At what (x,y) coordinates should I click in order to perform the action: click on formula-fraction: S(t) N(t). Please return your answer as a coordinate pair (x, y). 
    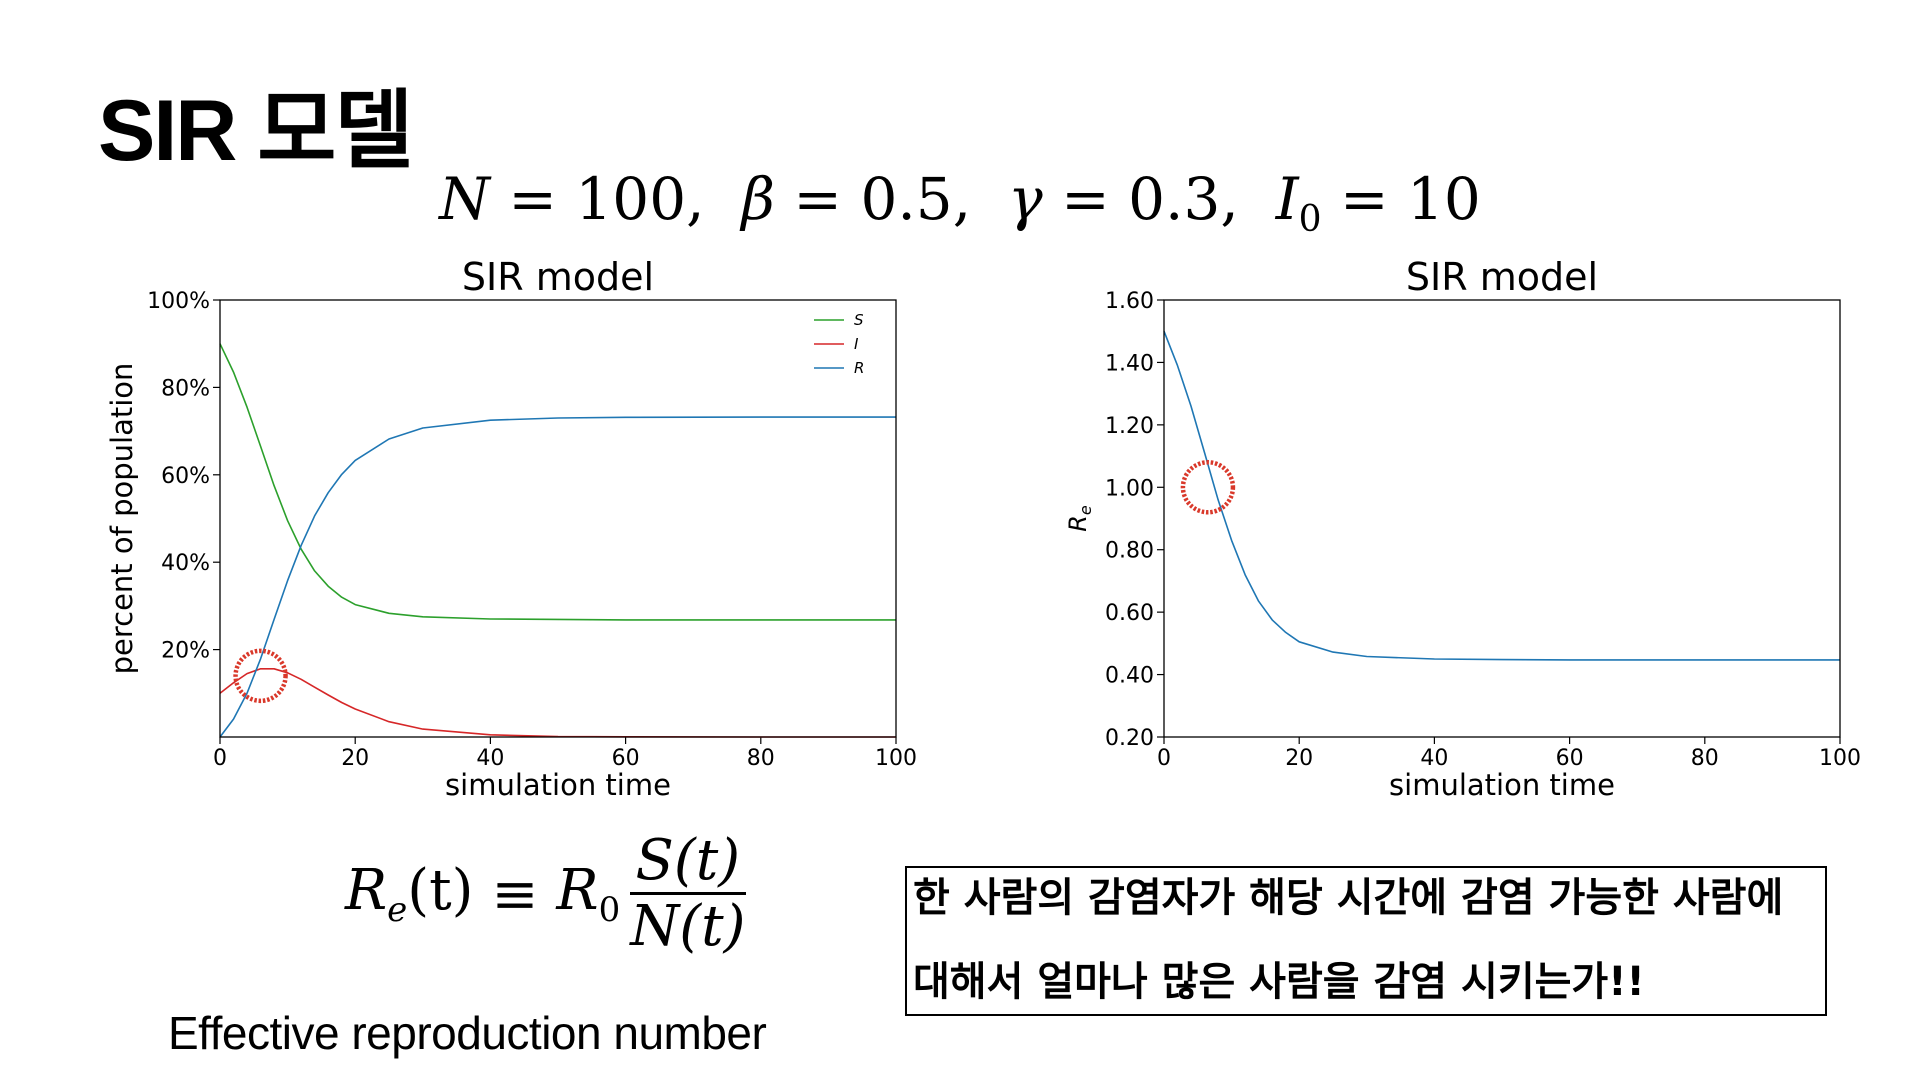
    Looking at the image, I should click on (687, 894).